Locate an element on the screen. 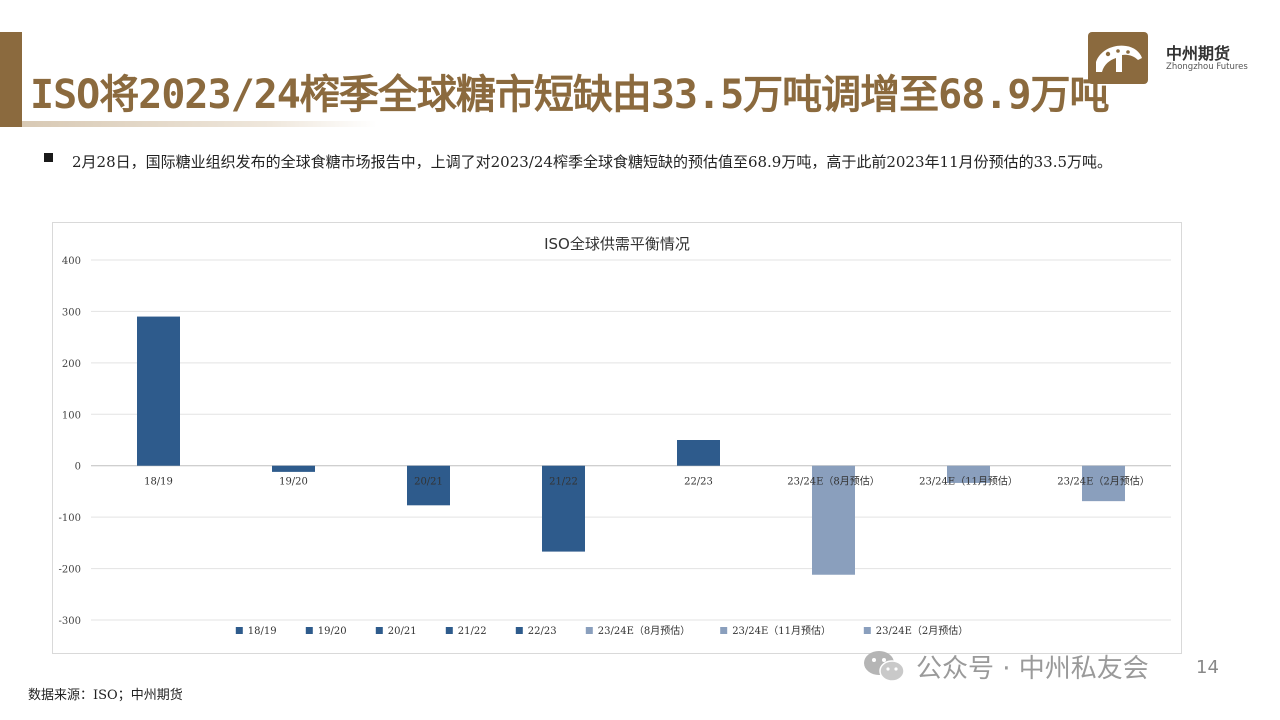  bullet-marker is located at coordinates (48, 157).